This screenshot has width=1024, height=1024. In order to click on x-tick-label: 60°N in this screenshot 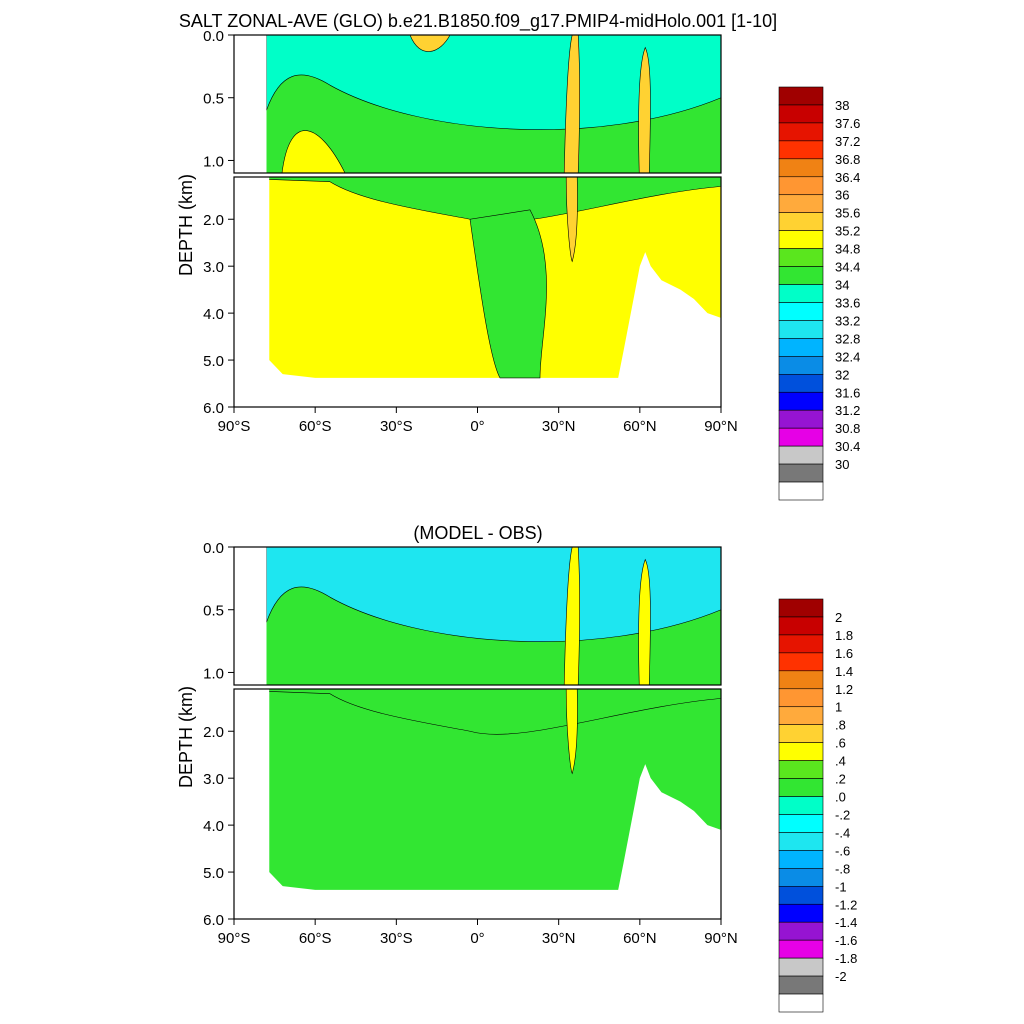, I will do `click(640, 938)`.